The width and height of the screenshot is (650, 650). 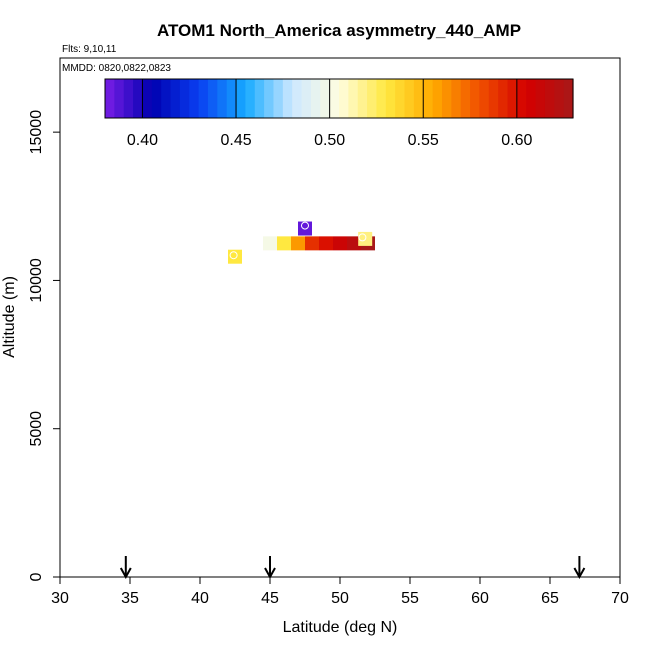 What do you see at coordinates (36, 429) in the screenshot?
I see `y-tick-label: 5000` at bounding box center [36, 429].